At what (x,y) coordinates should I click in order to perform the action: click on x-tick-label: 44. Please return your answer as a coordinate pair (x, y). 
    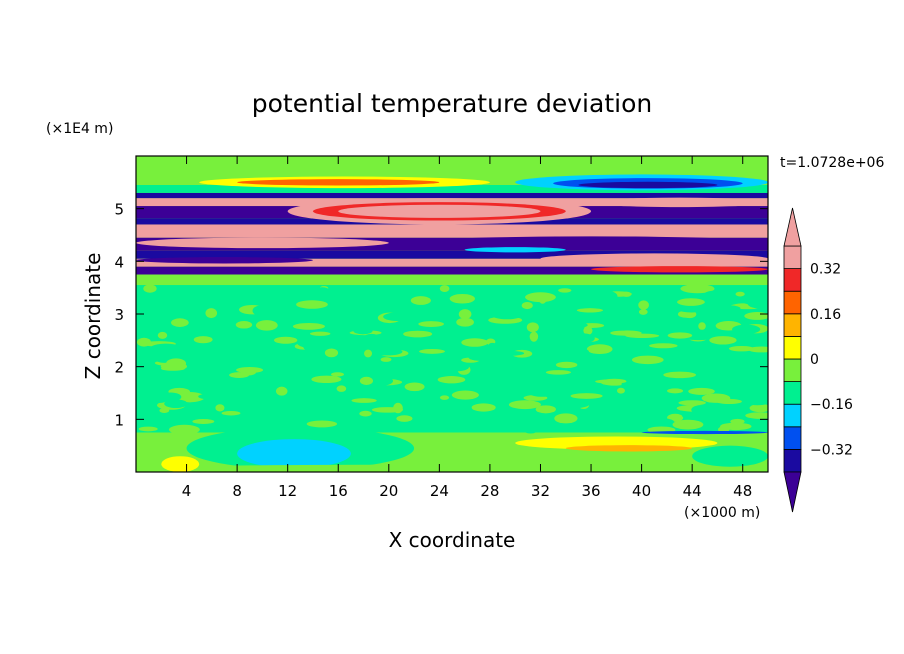
    Looking at the image, I should click on (692, 491).